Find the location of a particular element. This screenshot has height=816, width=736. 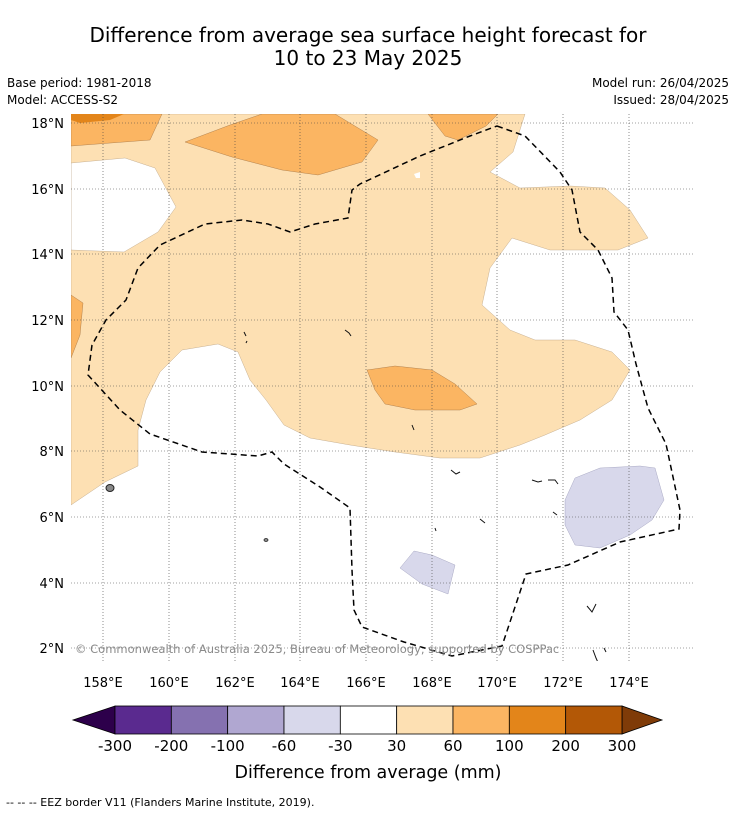

colorbar-tick-label: 100 is located at coordinates (509, 746).